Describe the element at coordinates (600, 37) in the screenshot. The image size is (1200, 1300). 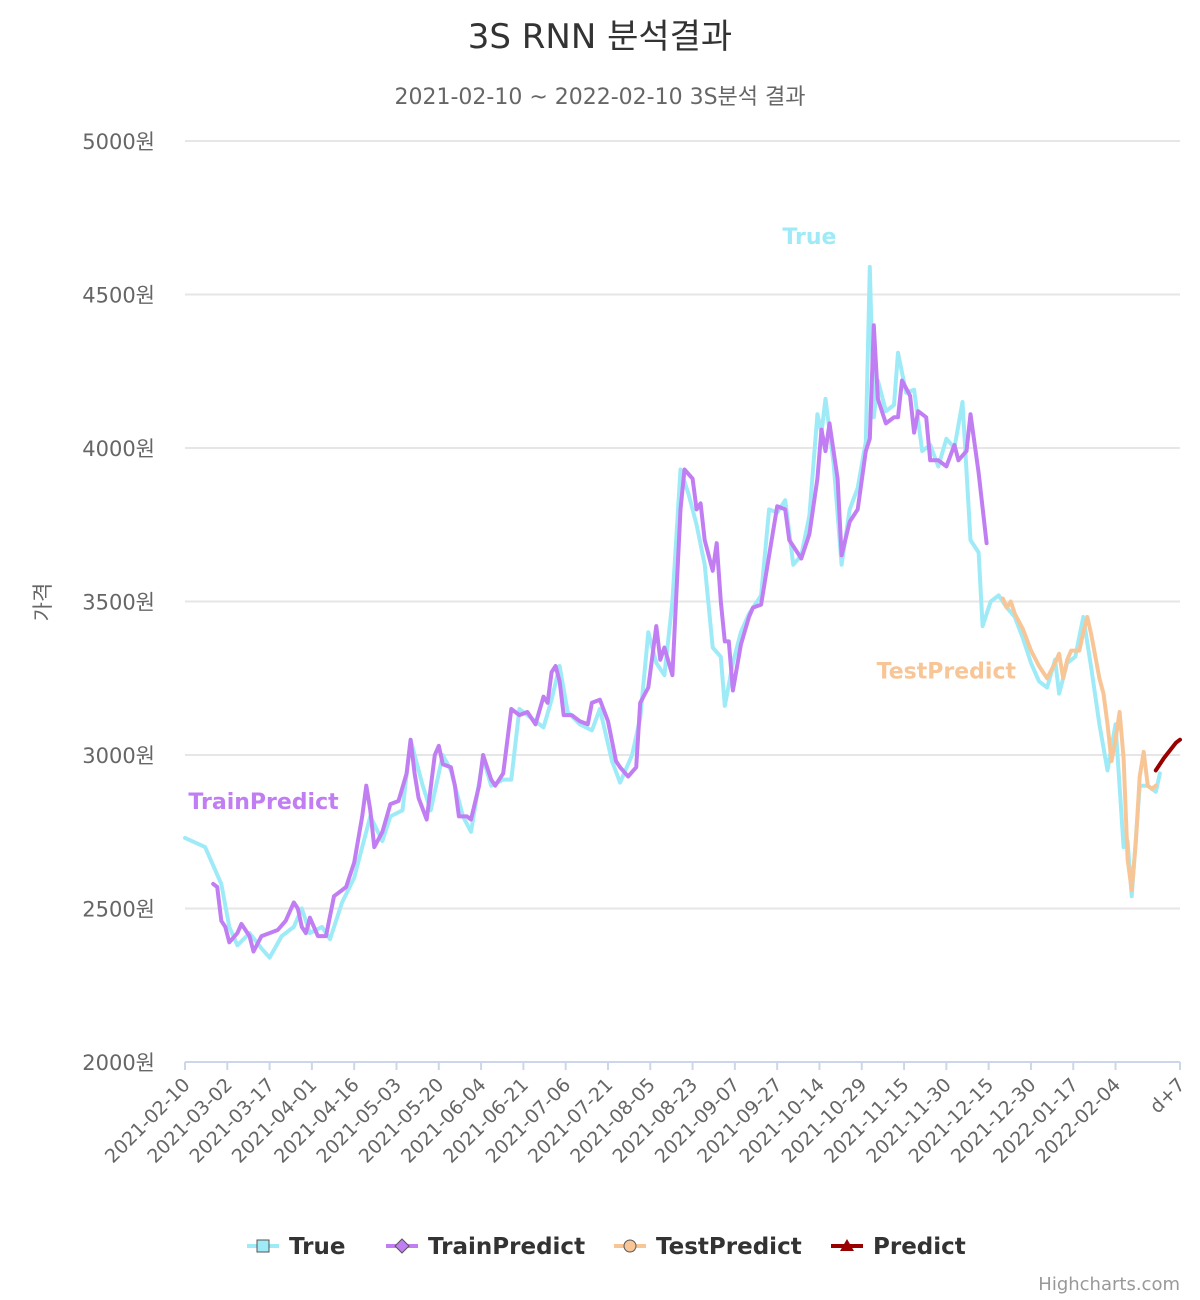
I see `chart-title: 3S RNN 분석결과` at that location.